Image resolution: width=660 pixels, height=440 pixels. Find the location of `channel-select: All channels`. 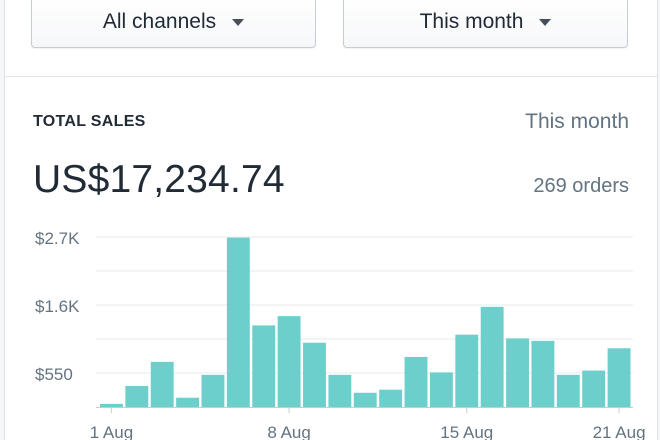

channel-select: All channels is located at coordinates (173, 24).